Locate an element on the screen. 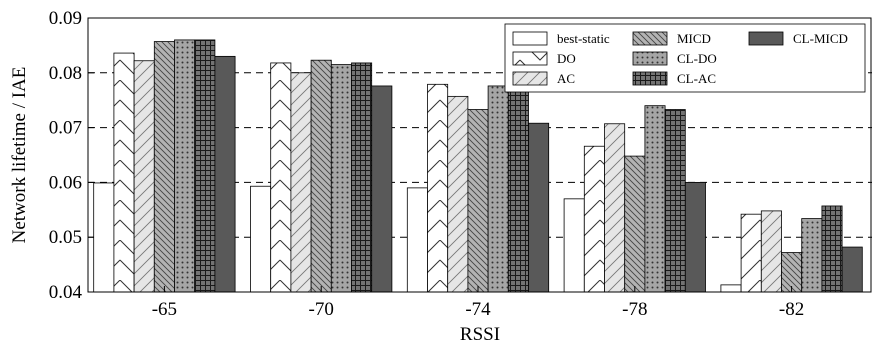 The image size is (872, 348). y-tick-label: 0.06 is located at coordinates (65, 182).